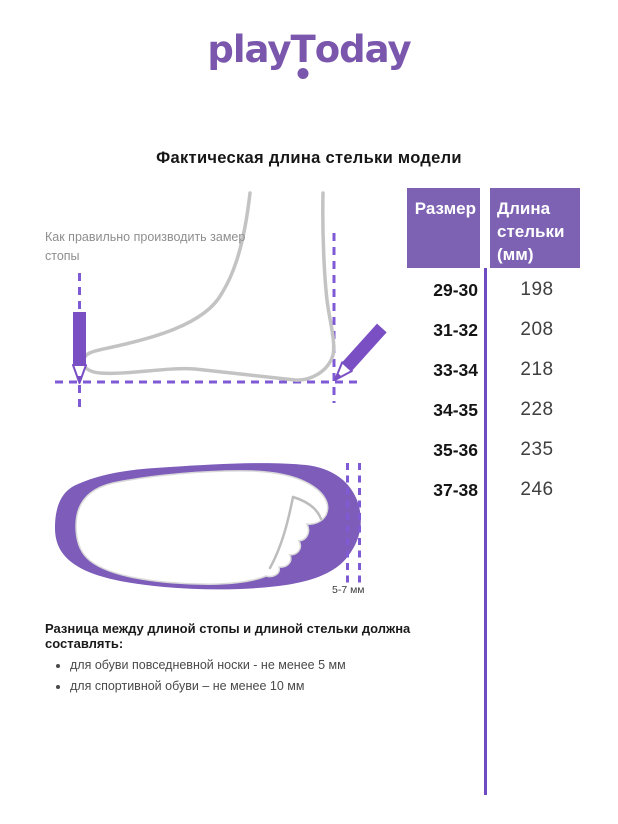 Image resolution: width=618 pixels, height=824 pixels. Describe the element at coordinates (455, 369) in the screenshot. I see `size-cell: 33-34` at that location.